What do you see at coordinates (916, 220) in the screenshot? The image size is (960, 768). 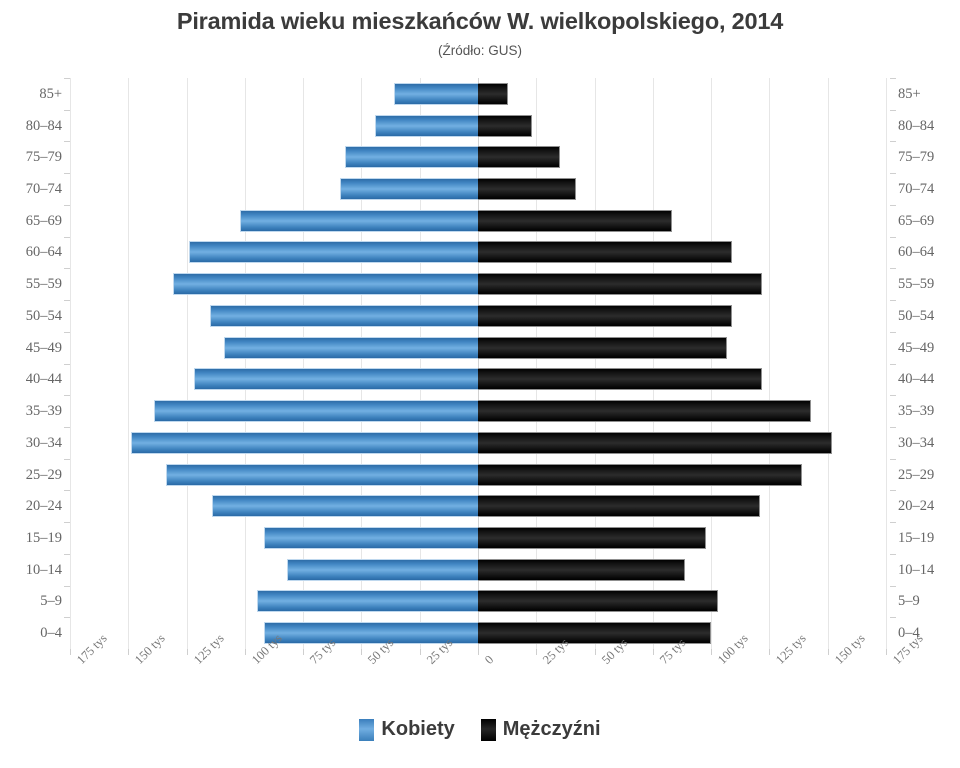 I see `y-axis-label-right: 65–69` at bounding box center [916, 220].